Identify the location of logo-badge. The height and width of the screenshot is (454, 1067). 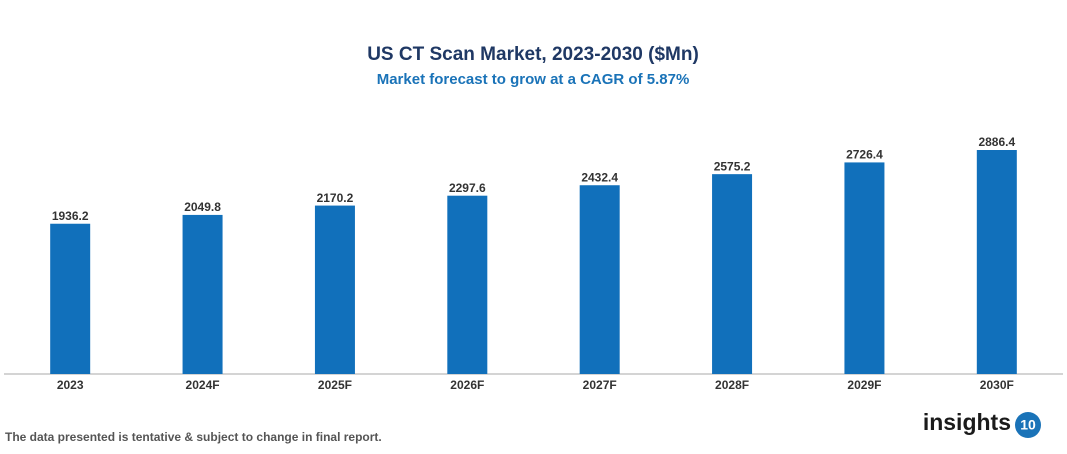
(1028, 425).